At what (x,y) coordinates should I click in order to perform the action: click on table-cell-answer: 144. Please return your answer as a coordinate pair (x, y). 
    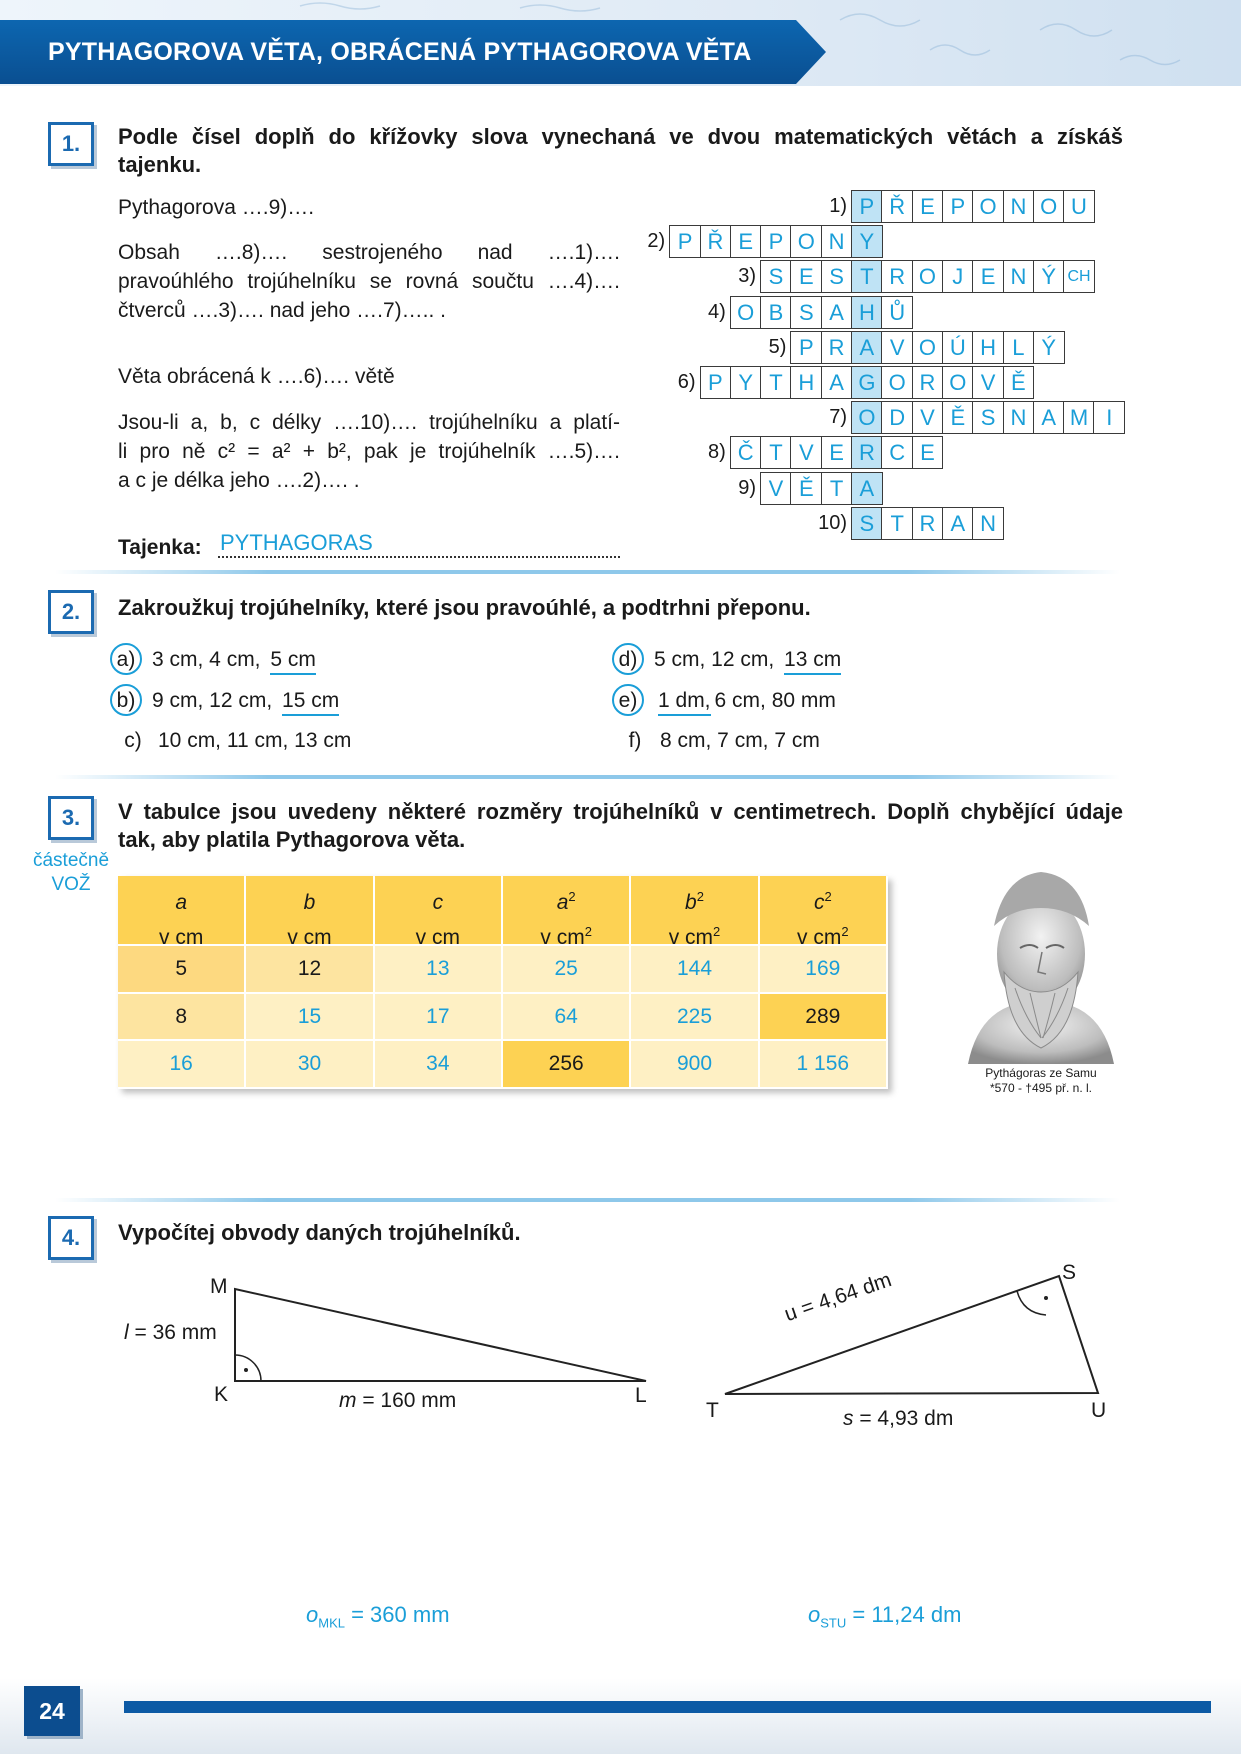
    Looking at the image, I should click on (695, 970).